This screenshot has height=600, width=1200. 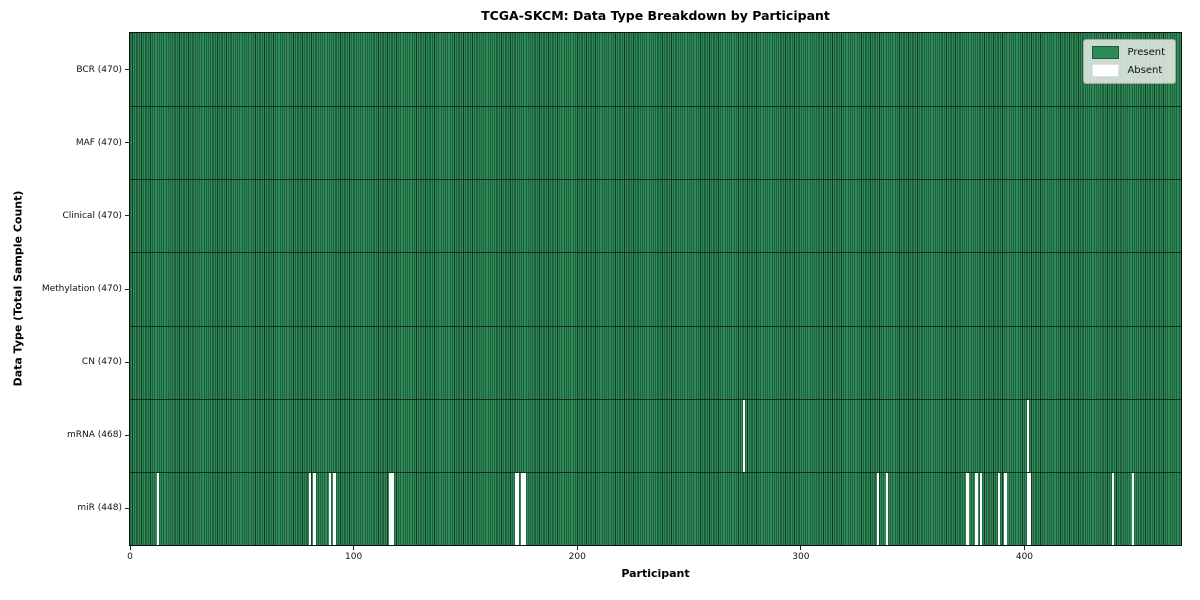 What do you see at coordinates (101, 362) in the screenshot?
I see `y-tick-label: CN (470)` at bounding box center [101, 362].